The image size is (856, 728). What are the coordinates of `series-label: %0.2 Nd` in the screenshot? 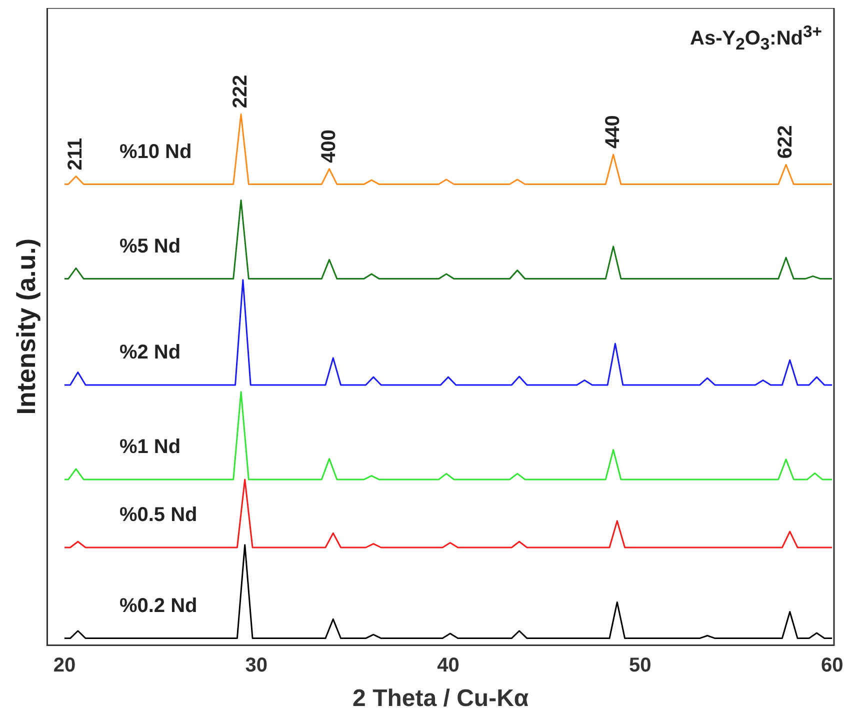 It's located at (158, 605).